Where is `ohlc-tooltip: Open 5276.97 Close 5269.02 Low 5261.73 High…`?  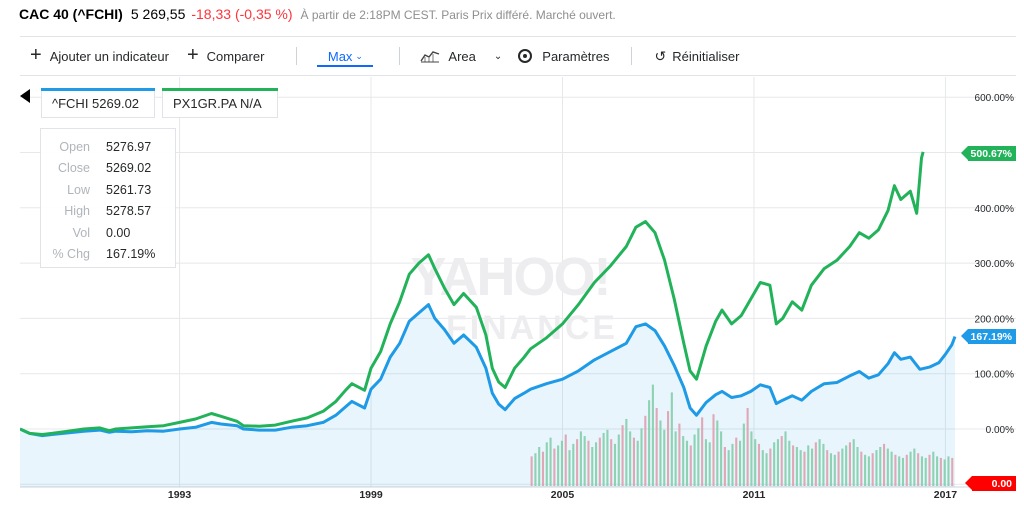 ohlc-tooltip: Open 5276.97 Close 5269.02 Low 5261.73 High… is located at coordinates (108, 198).